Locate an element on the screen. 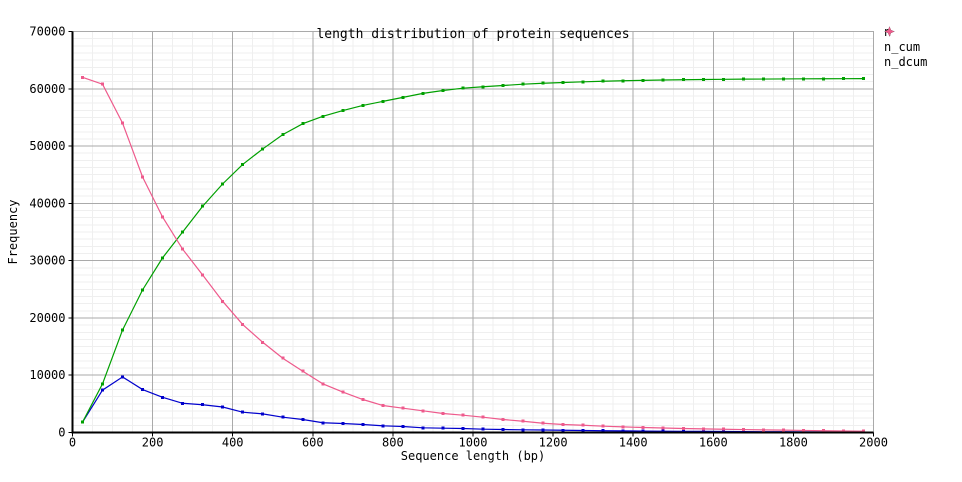  x-tick-label: 1200 is located at coordinates (553, 443).